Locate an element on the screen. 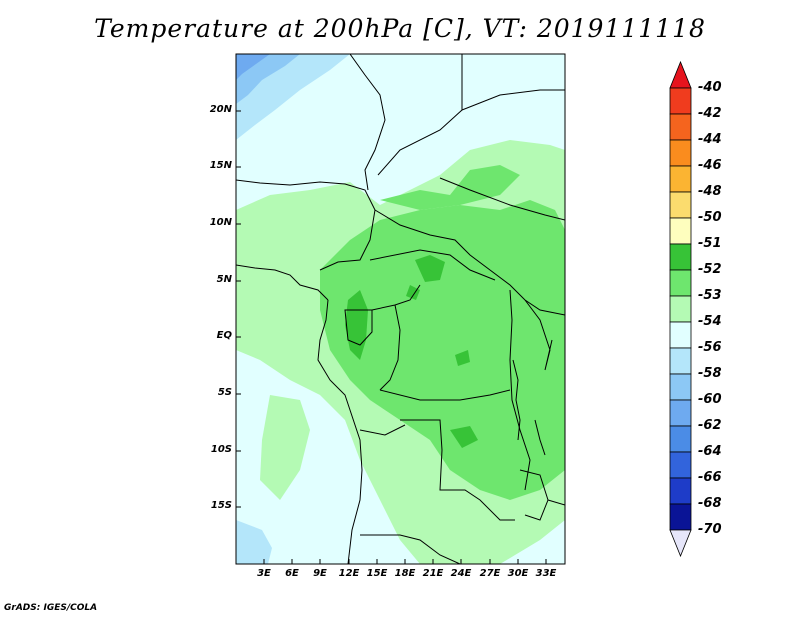 The image size is (800, 618). lon-label: 3E is located at coordinates (264, 573).